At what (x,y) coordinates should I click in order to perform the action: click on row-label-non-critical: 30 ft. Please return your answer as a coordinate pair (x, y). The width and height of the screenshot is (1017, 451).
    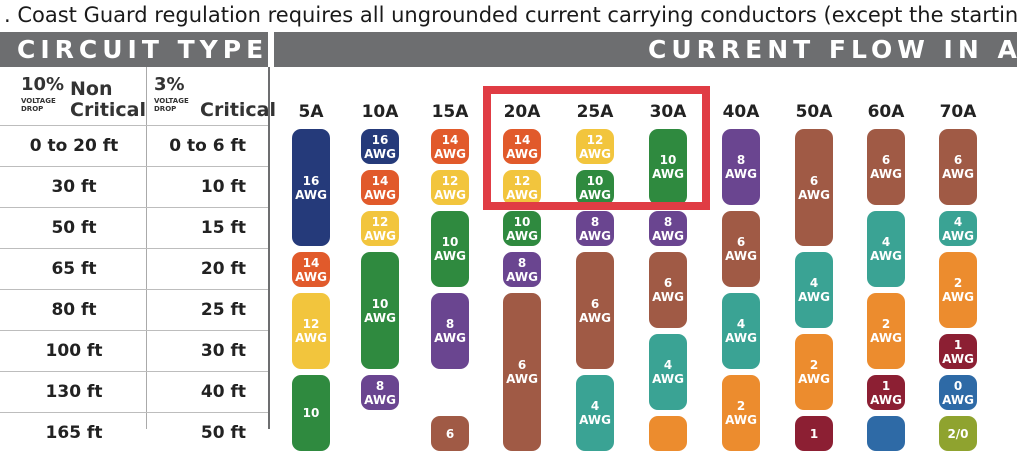
    Looking at the image, I should click on (74, 187).